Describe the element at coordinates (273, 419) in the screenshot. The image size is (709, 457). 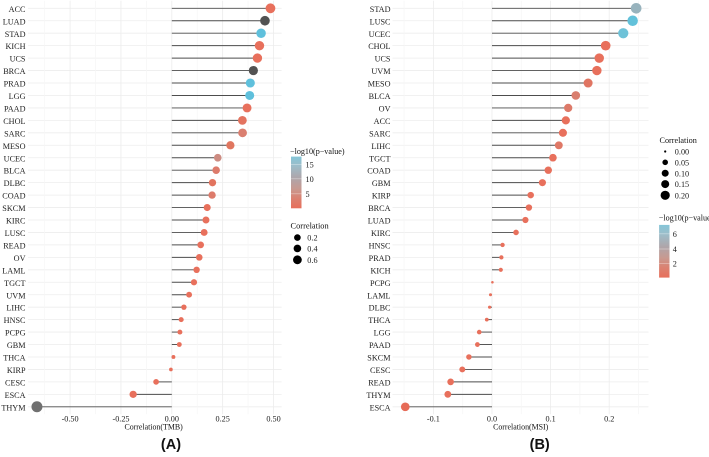
I see `svg-text: 0.50` at that location.